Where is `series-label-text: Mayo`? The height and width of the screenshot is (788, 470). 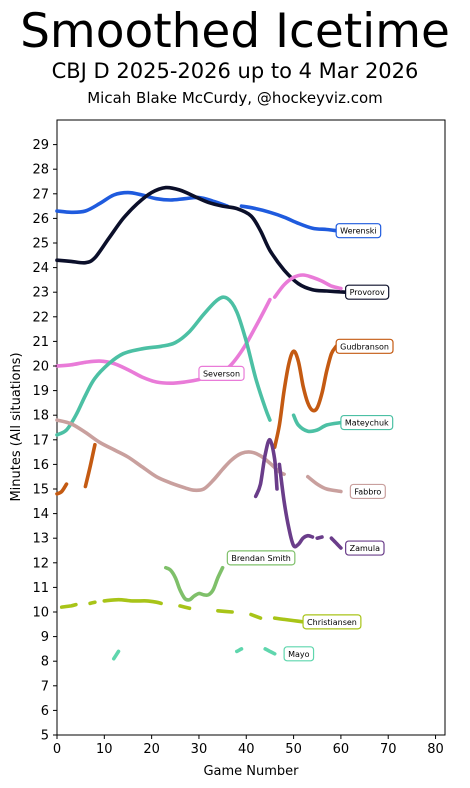
series-label-text: Mayo is located at coordinates (299, 654).